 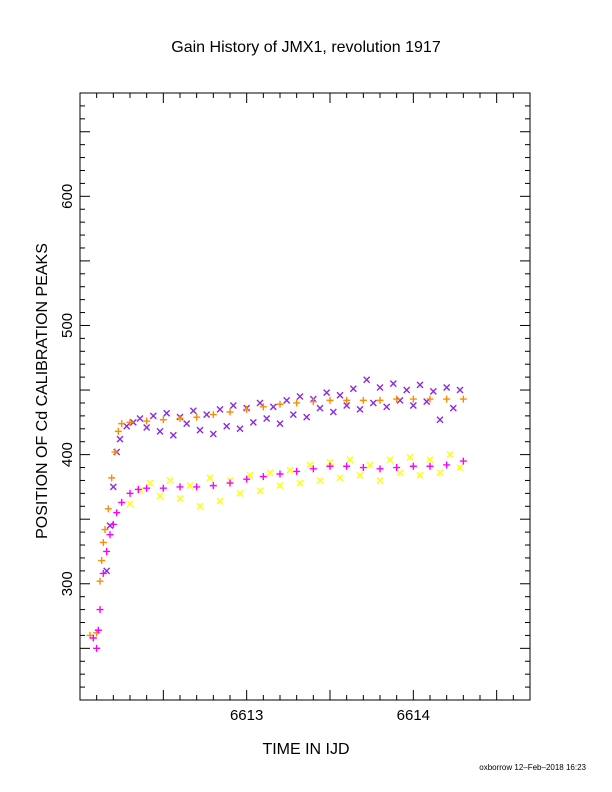 What do you see at coordinates (246, 715) in the screenshot?
I see `x-tick-label: 6613` at bounding box center [246, 715].